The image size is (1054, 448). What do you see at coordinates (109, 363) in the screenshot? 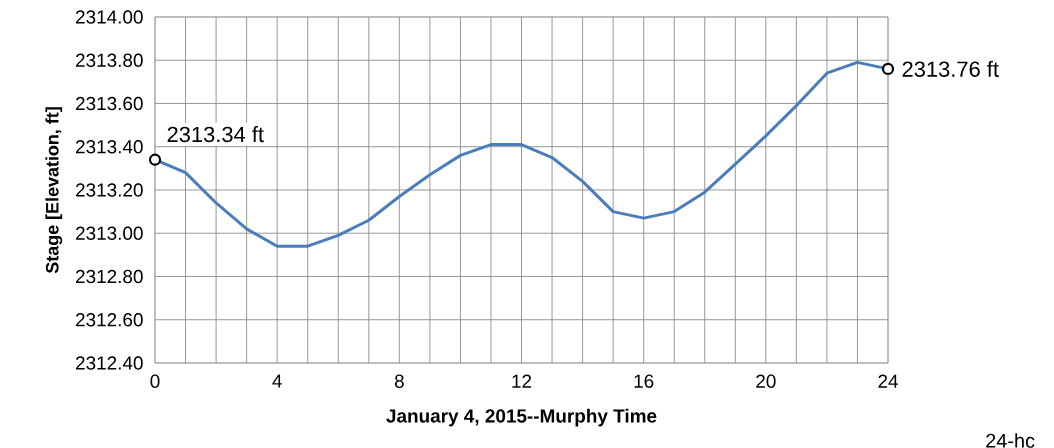
I see `y-tick-label: 2312.40` at bounding box center [109, 363].